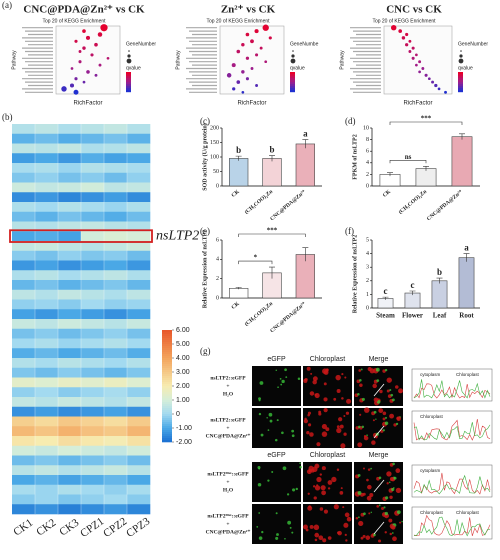 This screenshot has width=500, height=560. Describe the element at coordinates (297, 68) in the screenshot. I see `color-legend-title: qvalue` at that location.